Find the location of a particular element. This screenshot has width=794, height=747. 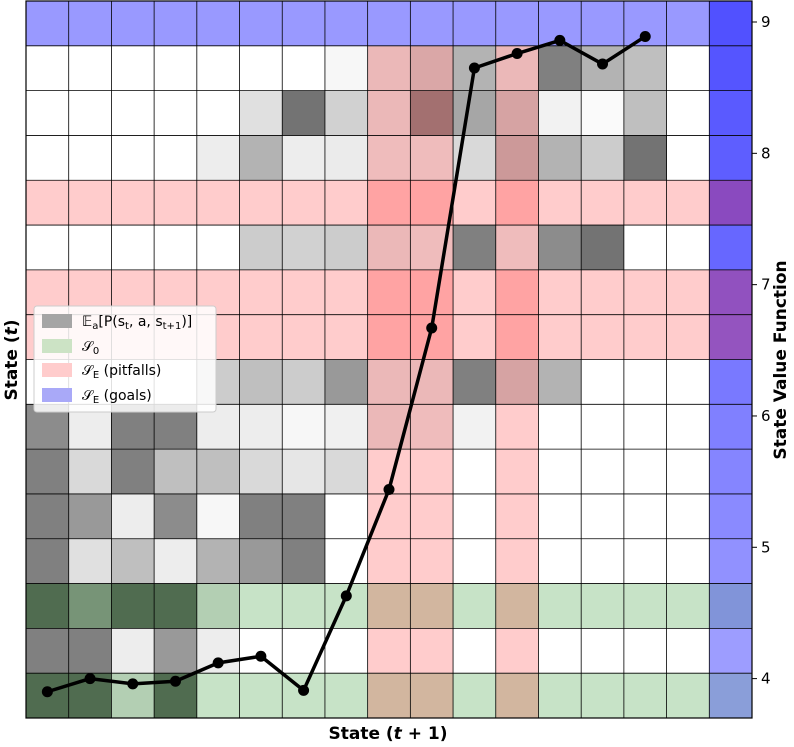

y2-axis-ticks: 4 5 6 7 8 9 is located at coordinates (761, 350).